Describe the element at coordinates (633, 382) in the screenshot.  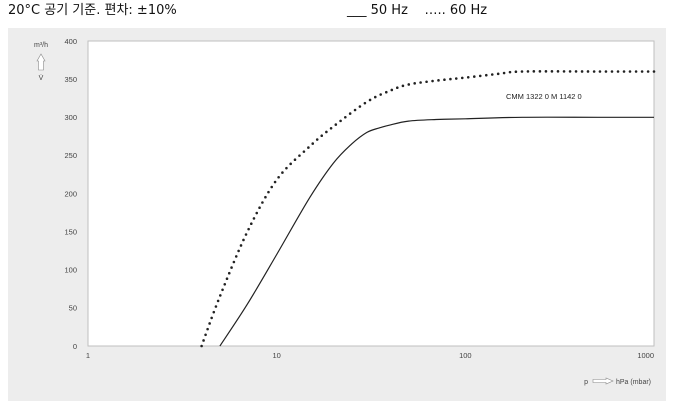
I see `x-axis-unit: hPa (mbar)` at that location.